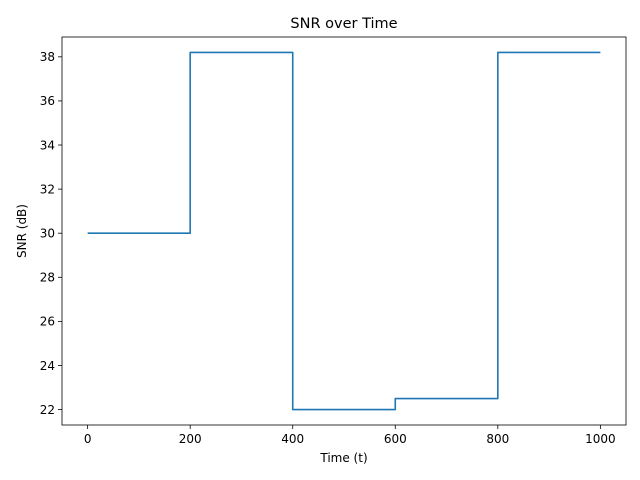 Image resolution: width=640 pixels, height=480 pixels. I want to click on x-tick-label: 800, so click(497, 439).